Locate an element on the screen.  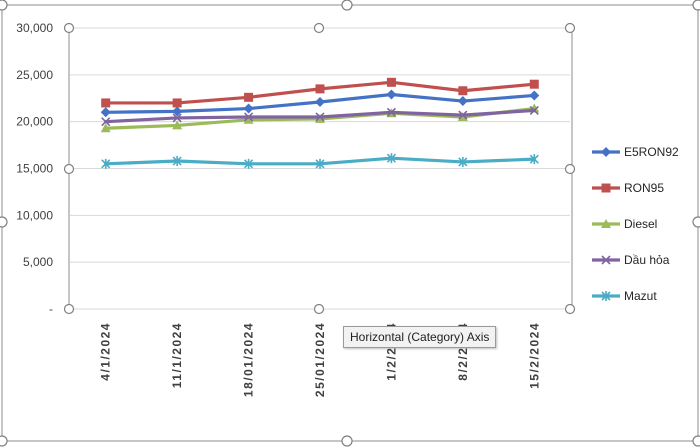
series-E5RON92 is located at coordinates (320, 103).